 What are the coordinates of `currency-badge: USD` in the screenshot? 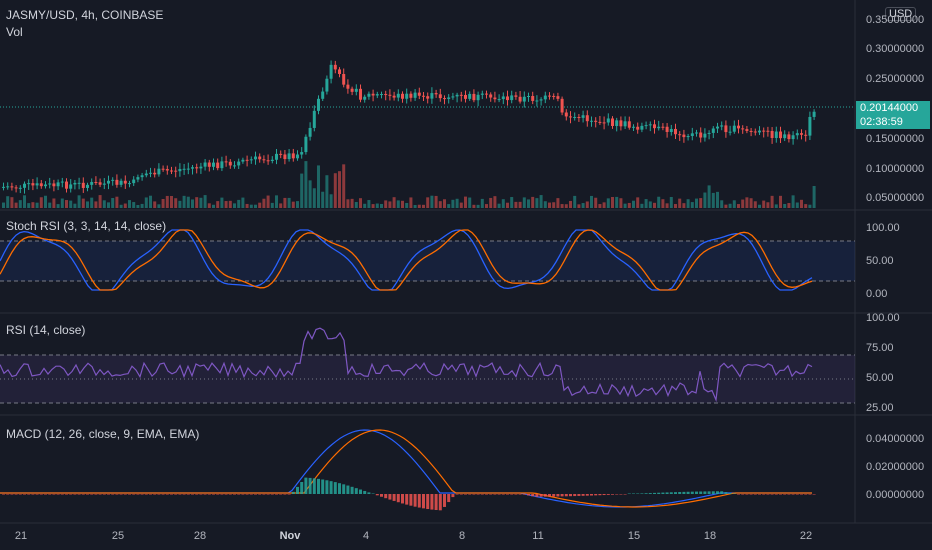 It's located at (901, 14).